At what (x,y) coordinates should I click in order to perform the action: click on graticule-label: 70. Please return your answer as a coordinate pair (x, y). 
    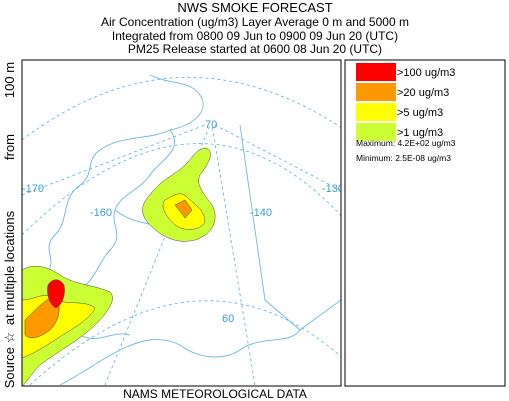
    Looking at the image, I should click on (211, 125).